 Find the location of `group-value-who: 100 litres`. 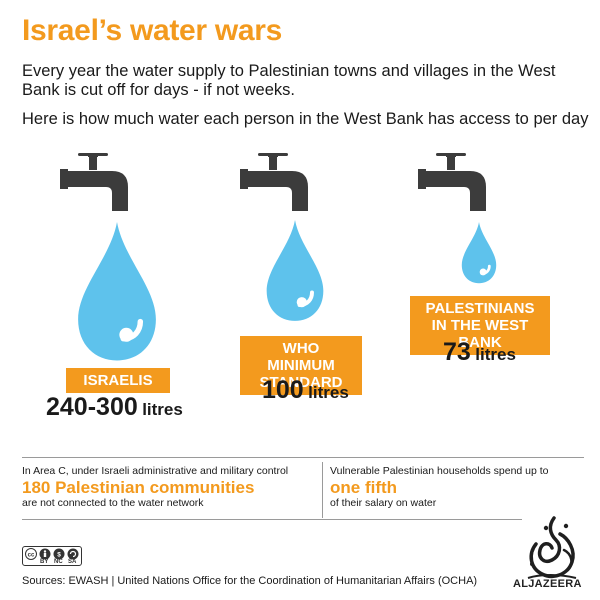

group-value-who: 100 litres is located at coordinates (305, 390).